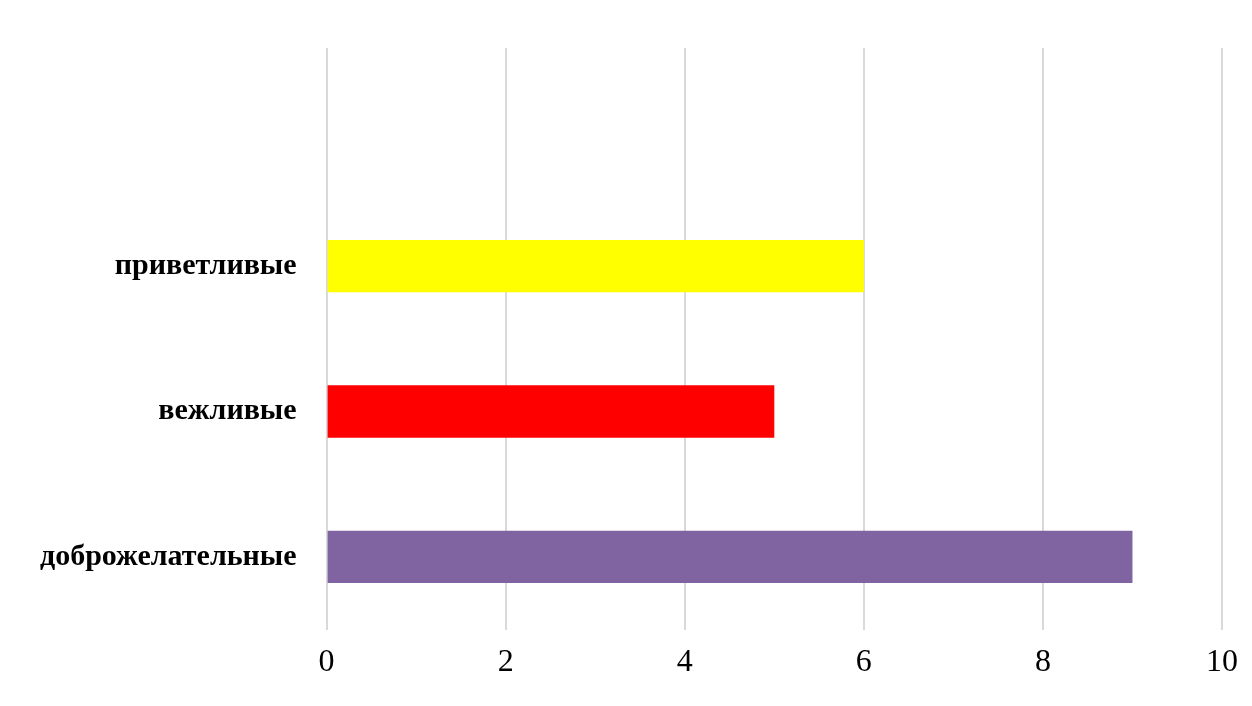  Describe the element at coordinates (1042, 660) in the screenshot. I see `x-tick-label: 8` at that location.